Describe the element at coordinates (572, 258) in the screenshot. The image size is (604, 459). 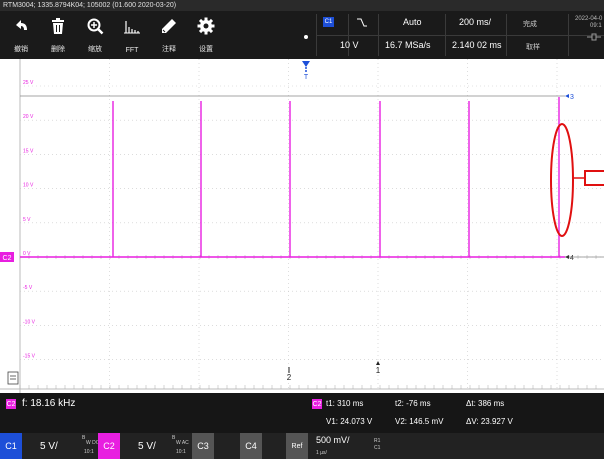
I see `ref-marker-4: 4` at that location.